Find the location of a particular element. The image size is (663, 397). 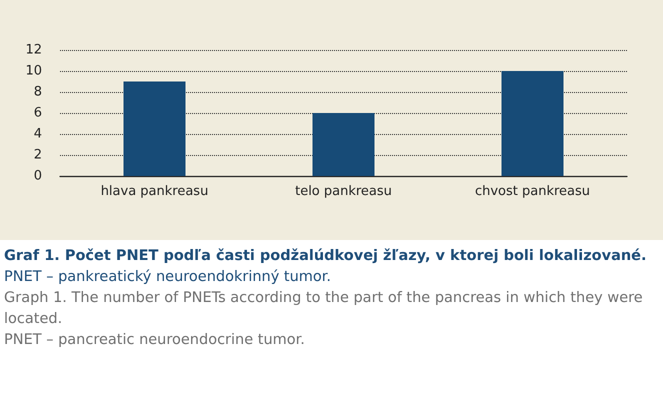

y-tick-label: 12 is located at coordinates (33, 50).